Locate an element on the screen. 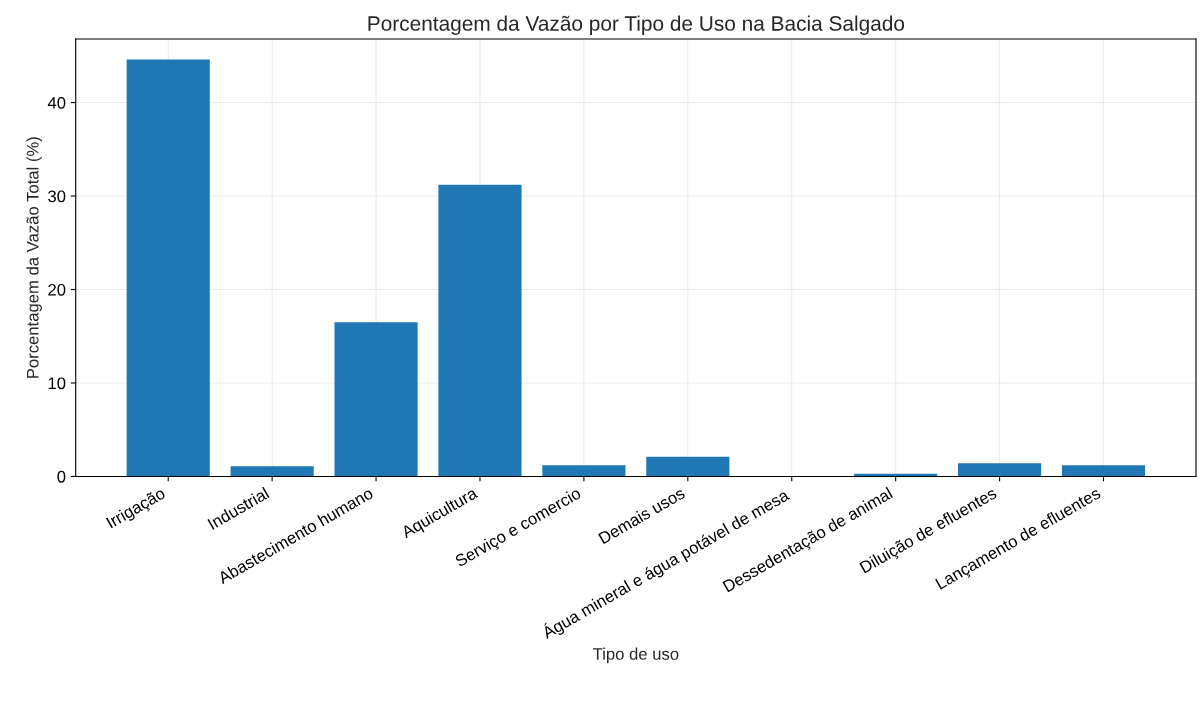 The height and width of the screenshot is (709, 1202). y-tick-label: 30 is located at coordinates (57, 196).